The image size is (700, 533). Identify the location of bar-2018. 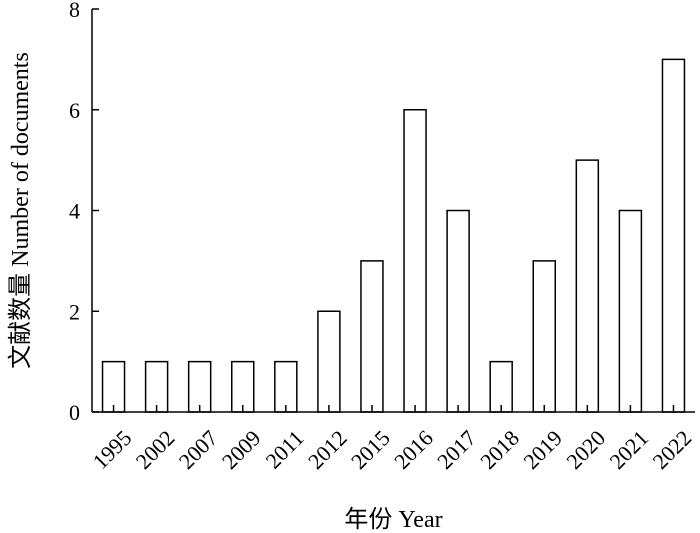
(501, 386).